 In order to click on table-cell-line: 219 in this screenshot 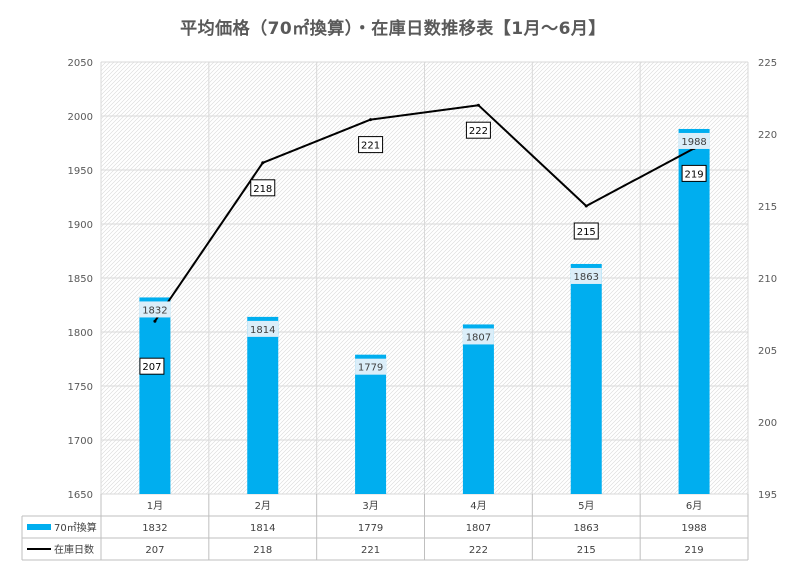, I will do `click(694, 550)`.